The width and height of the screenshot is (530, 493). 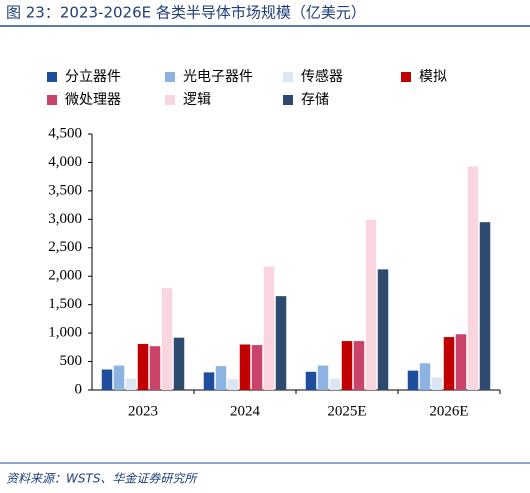 I want to click on y-tick-label: 1,000, so click(x=65, y=333).